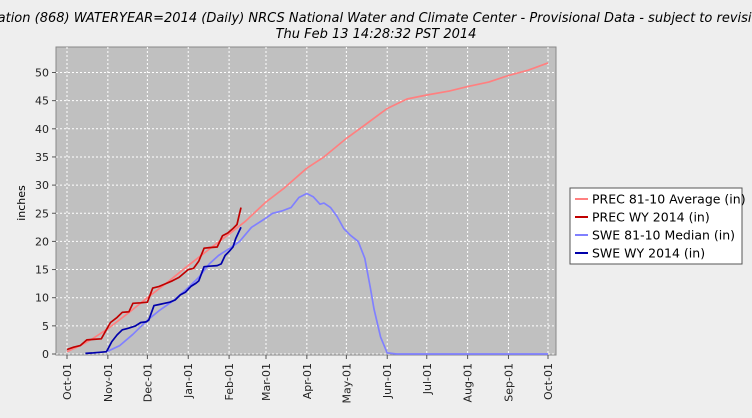 The image size is (752, 418). Describe the element at coordinates (669, 199) in the screenshot. I see `legend-label-0: PREC 81-10 Average (in)` at that location.